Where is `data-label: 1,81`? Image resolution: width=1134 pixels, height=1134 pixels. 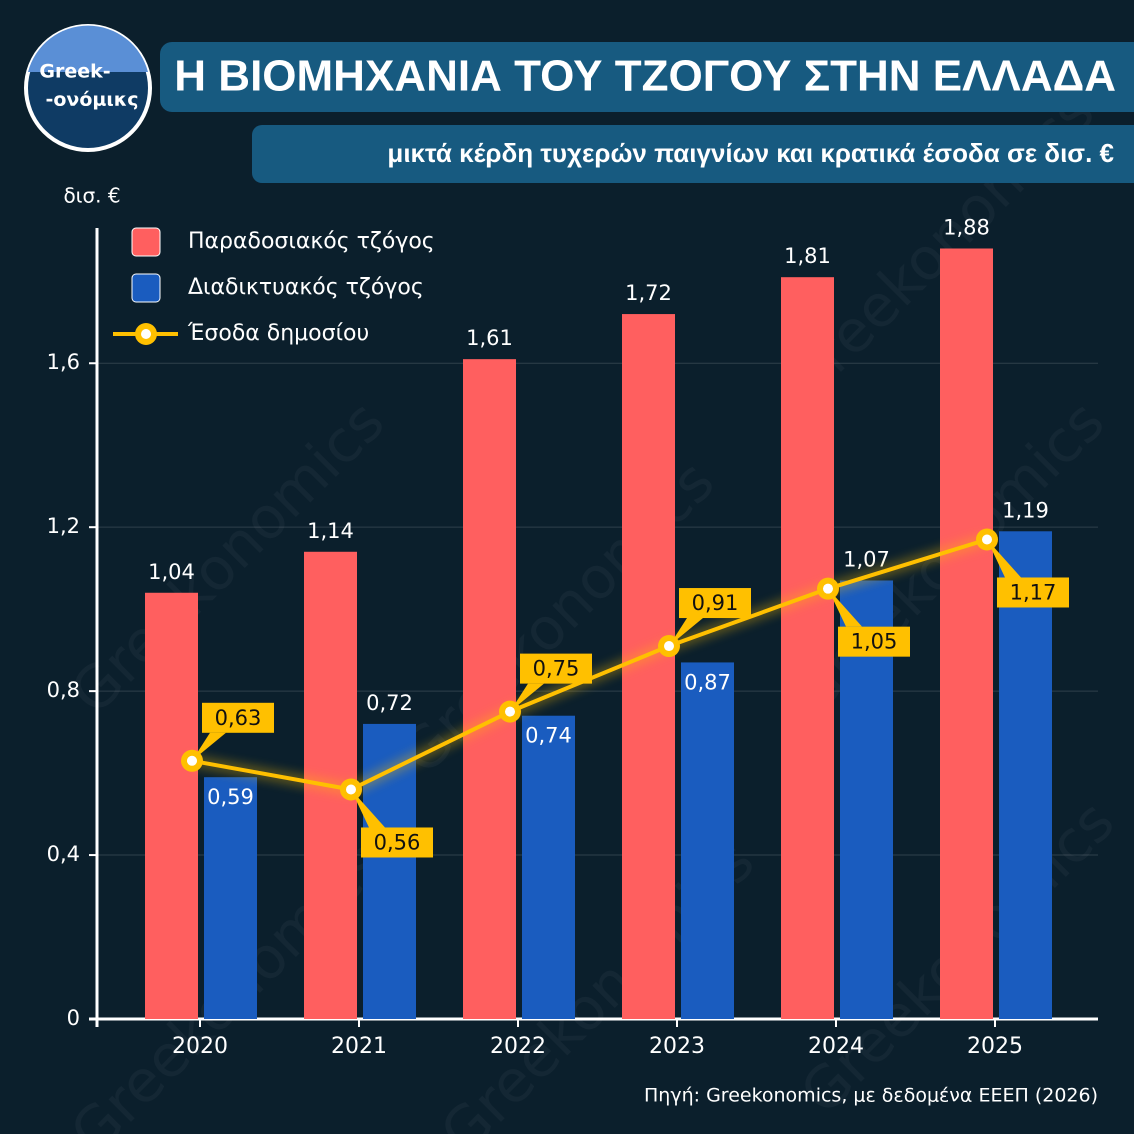
data-label: 1,81 is located at coordinates (807, 256).